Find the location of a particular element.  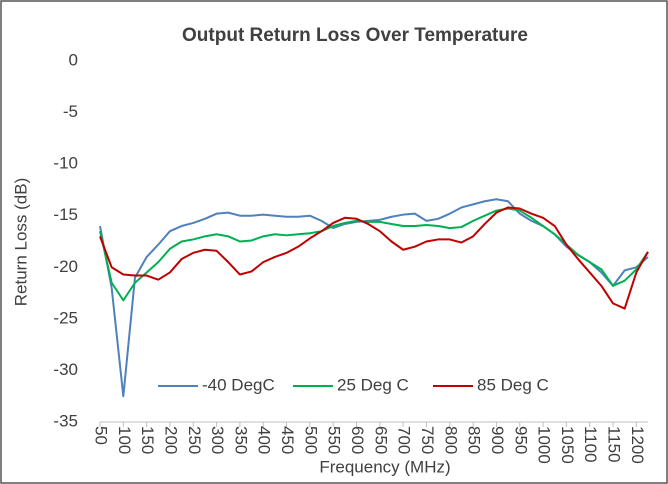

x-tick-label: 800 is located at coordinates (450, 440).